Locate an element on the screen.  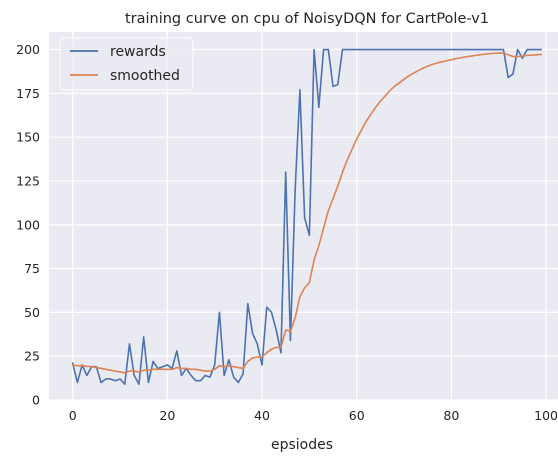
x-axis-label: epsiodes is located at coordinates (302, 445).